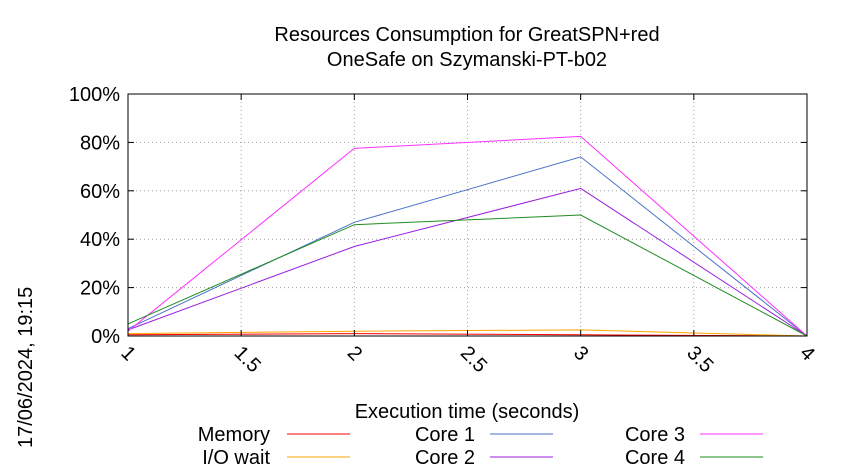  Describe the element at coordinates (26, 367) in the screenshot. I see `timestamp: 17/06/2024, 19:15` at that location.